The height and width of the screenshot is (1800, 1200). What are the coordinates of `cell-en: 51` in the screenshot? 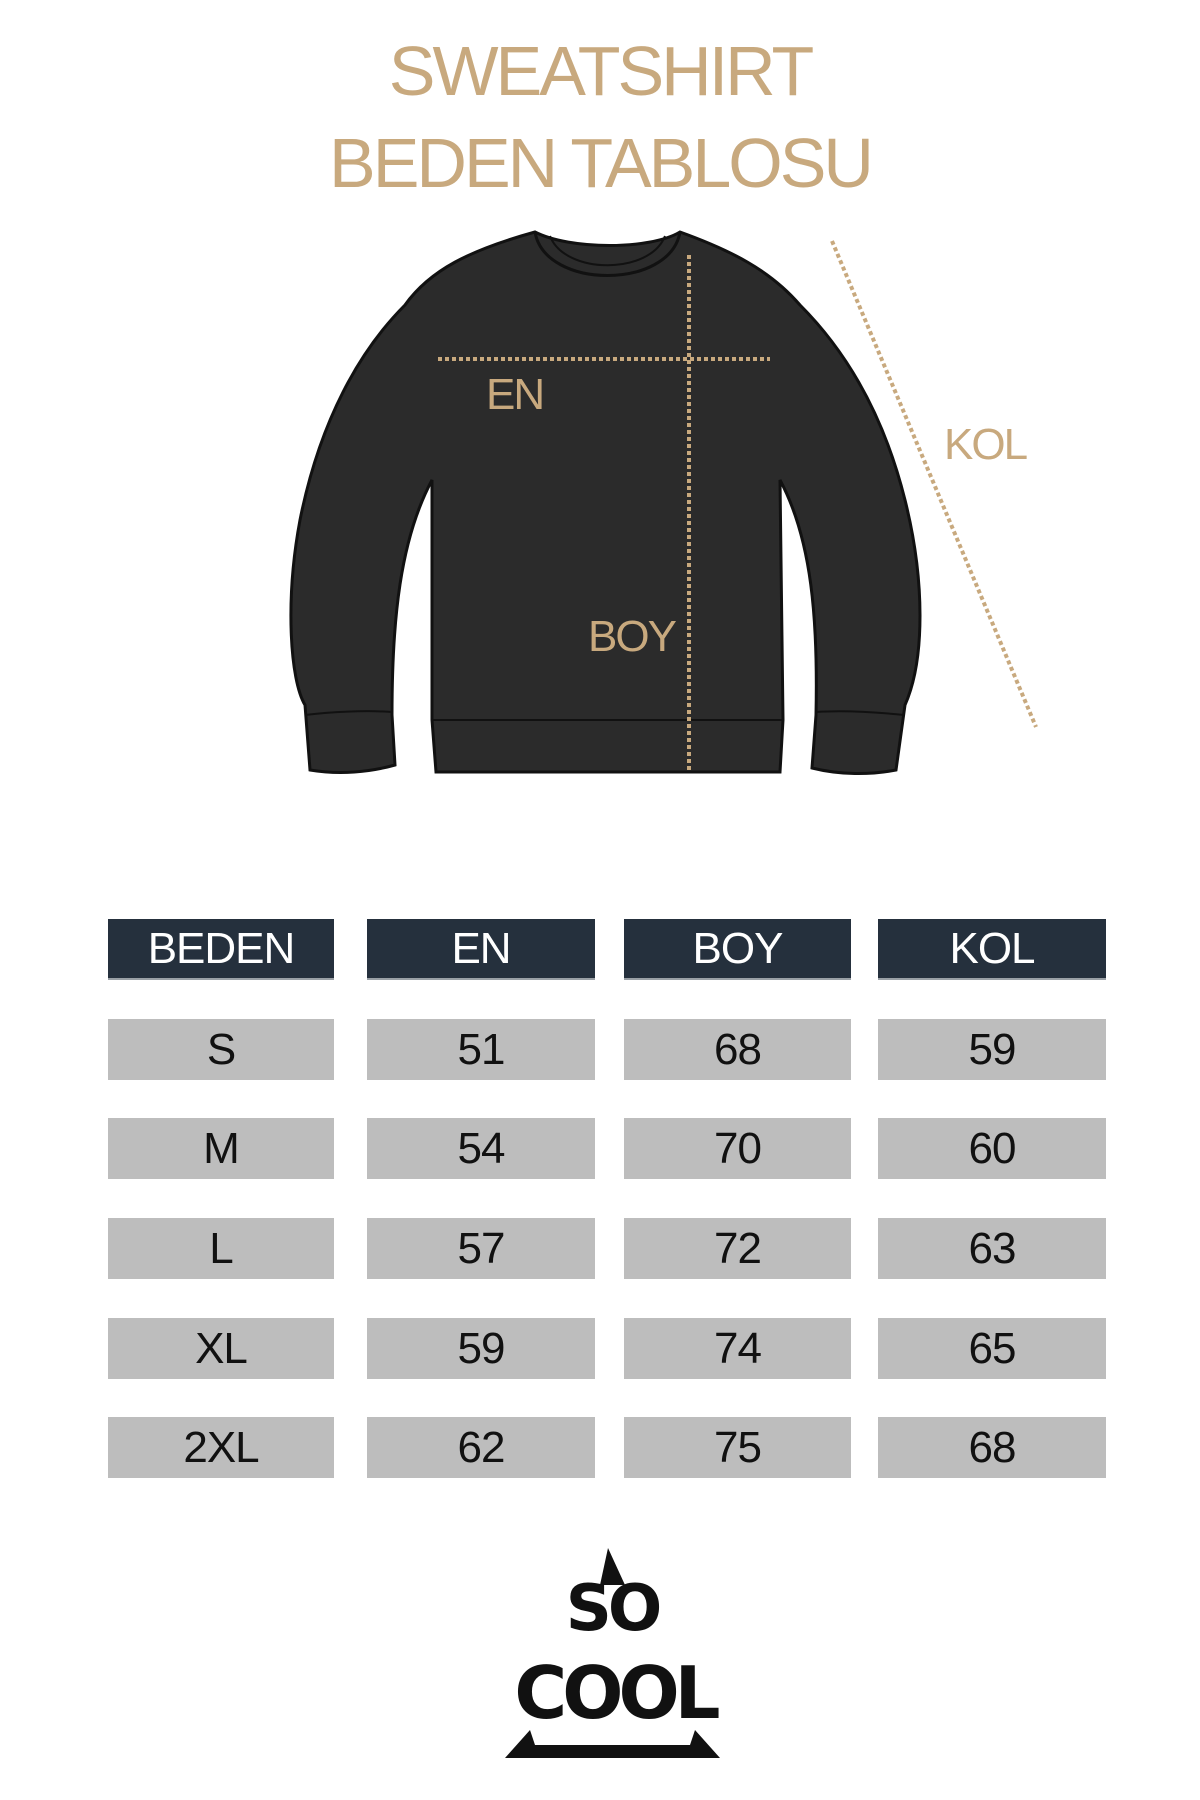 It's located at (481, 1049).